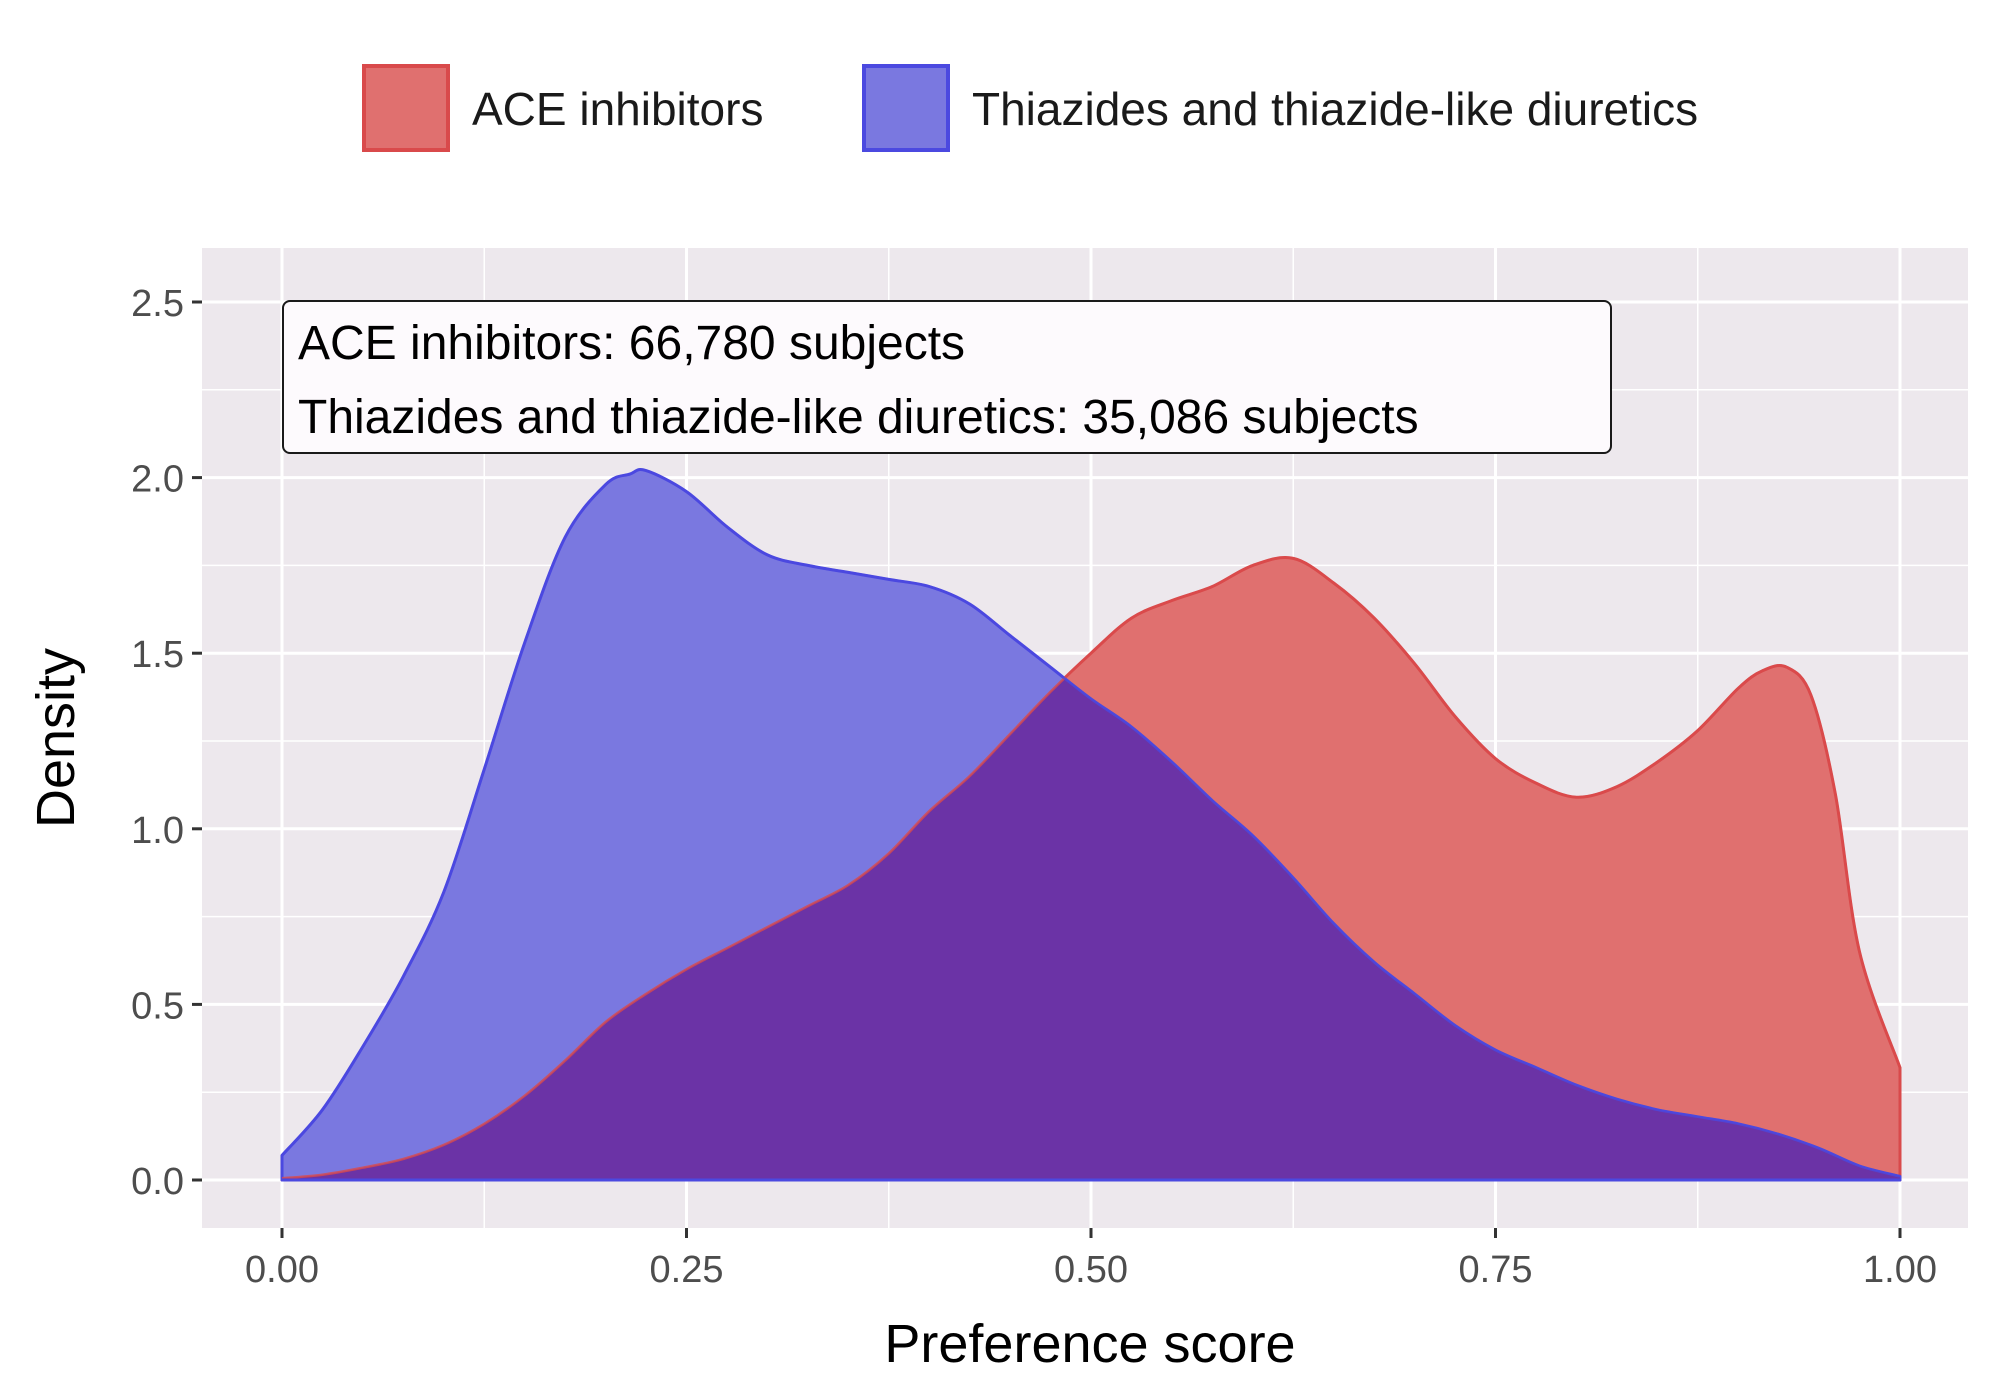  I want to click on x-axis-title: Preference score, so click(1089, 1344).